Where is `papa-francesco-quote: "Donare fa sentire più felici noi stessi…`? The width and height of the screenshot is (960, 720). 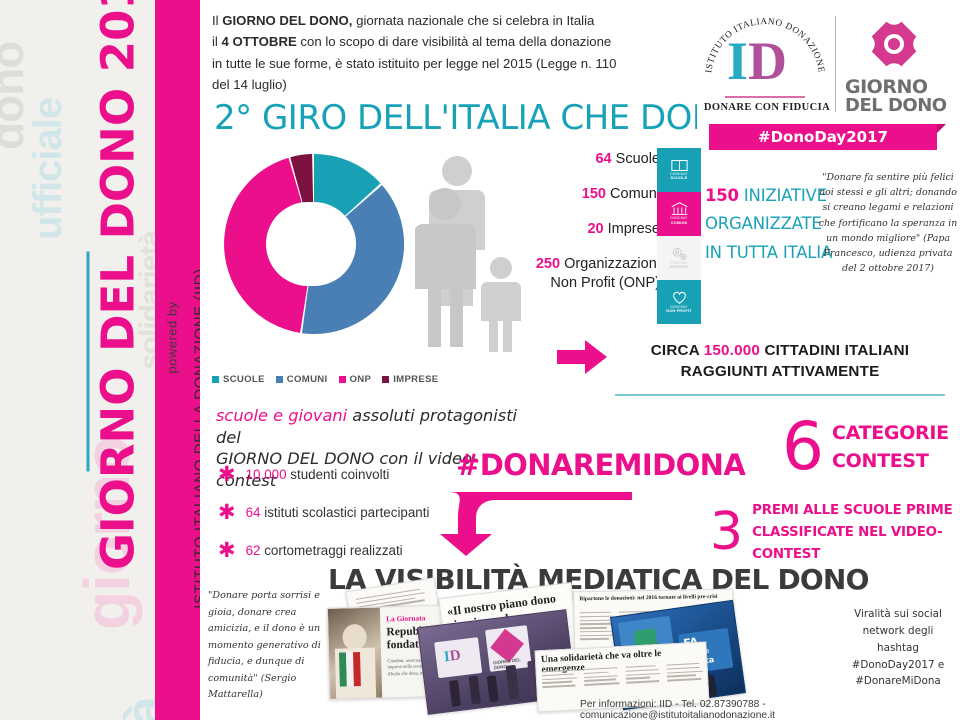 papa-francesco-quote: "Donare fa sentire più felici noi stessi… is located at coordinates (888, 223).